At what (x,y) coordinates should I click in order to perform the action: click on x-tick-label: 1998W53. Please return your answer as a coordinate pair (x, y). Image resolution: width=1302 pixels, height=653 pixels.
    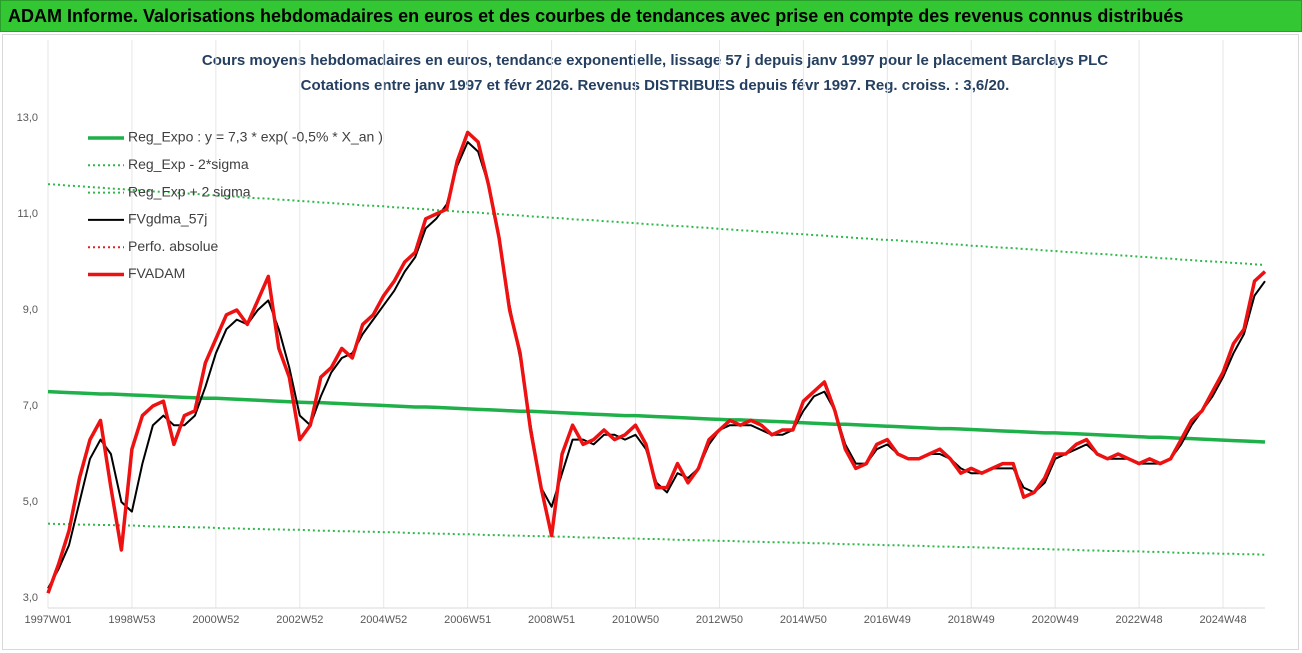
    Looking at the image, I should click on (131, 620).